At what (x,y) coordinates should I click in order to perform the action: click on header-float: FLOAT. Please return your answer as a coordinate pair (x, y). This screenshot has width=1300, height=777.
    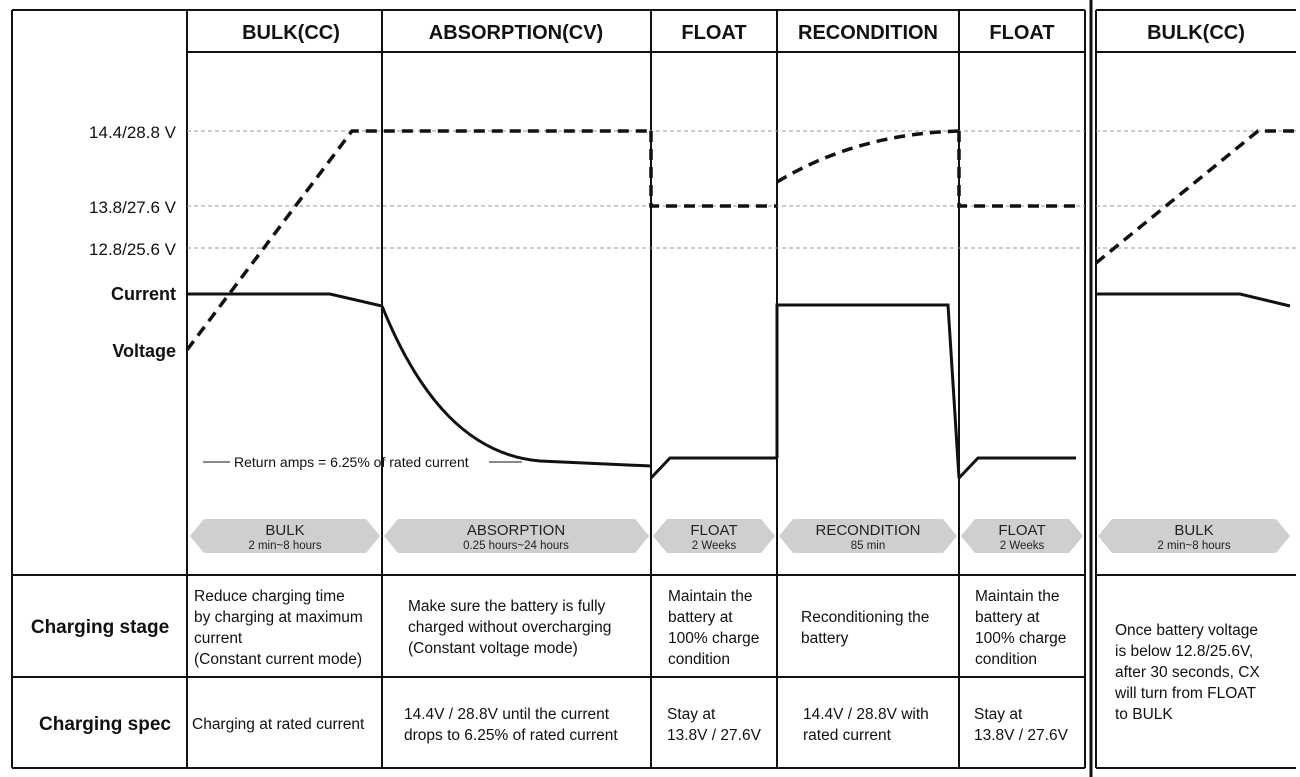
    Looking at the image, I should click on (713, 33).